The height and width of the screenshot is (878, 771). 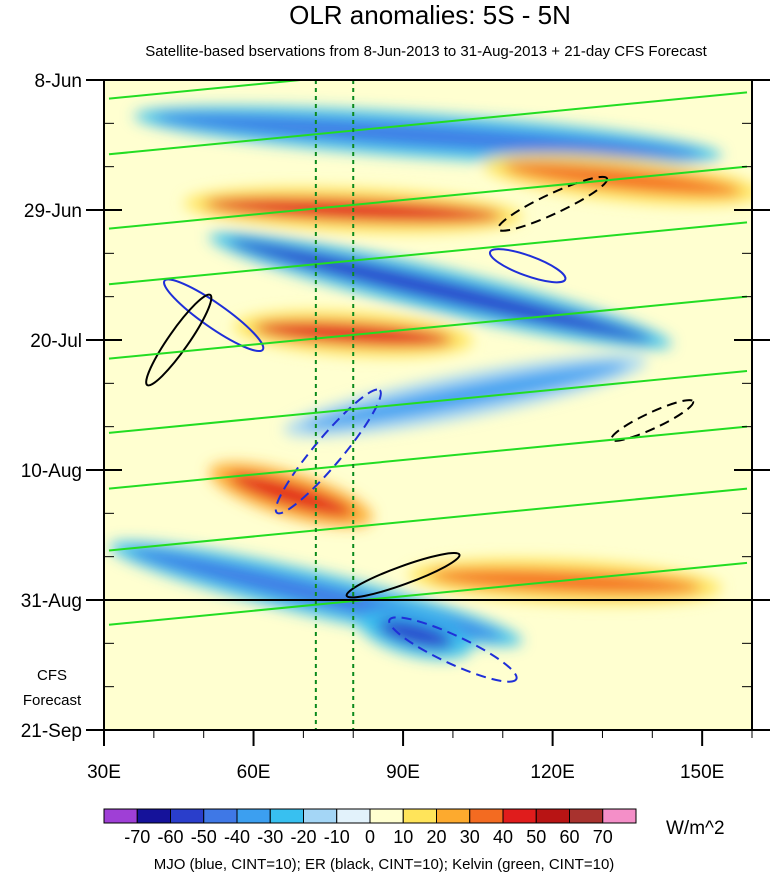 I want to click on colorbar-label-0: -70, so click(x=137, y=837).